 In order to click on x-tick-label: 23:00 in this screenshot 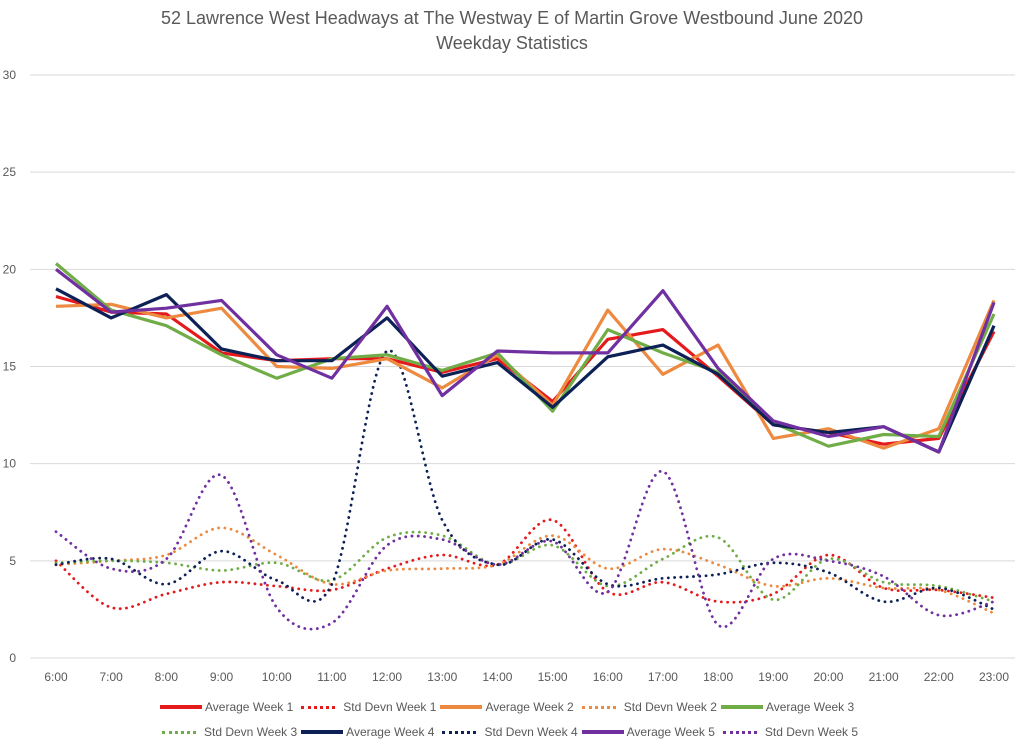, I will do `click(994, 677)`.